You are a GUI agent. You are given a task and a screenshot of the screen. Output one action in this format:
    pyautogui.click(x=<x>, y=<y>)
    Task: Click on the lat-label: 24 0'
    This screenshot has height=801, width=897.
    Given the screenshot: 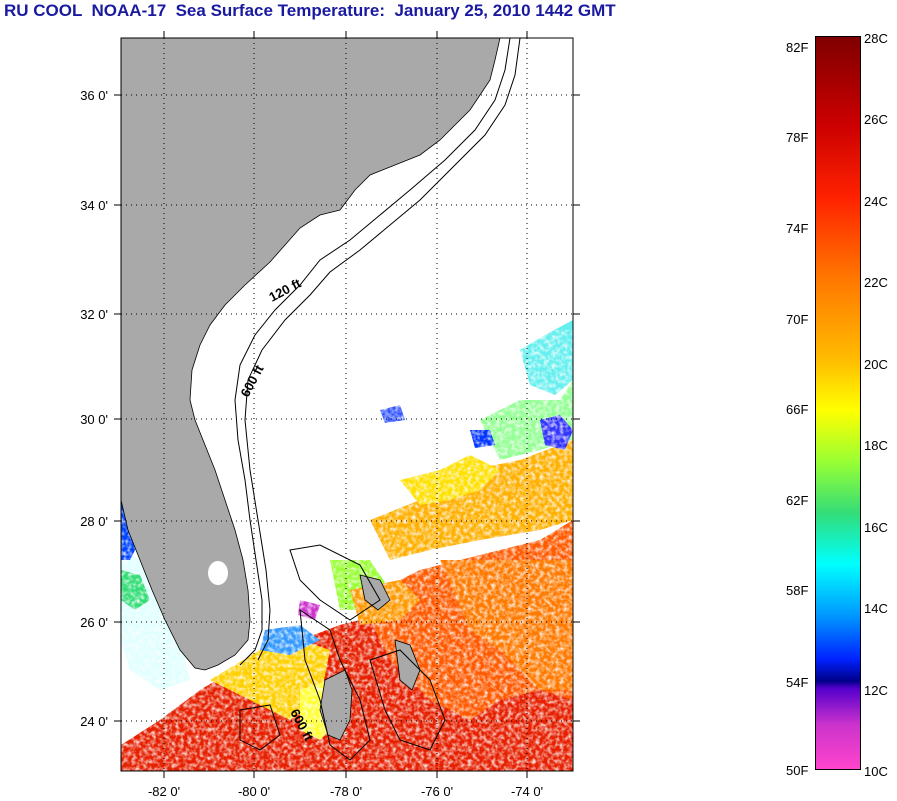 What is the action you would take?
    pyautogui.click(x=94, y=721)
    